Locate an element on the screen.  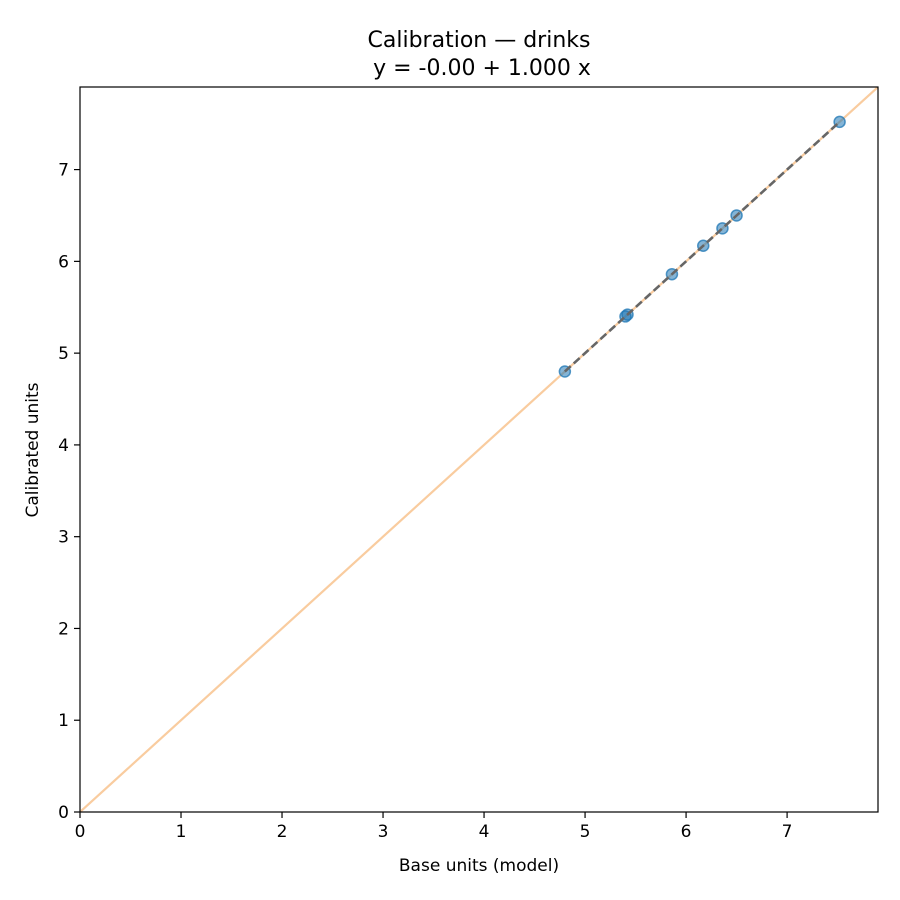
x-tick-label: 0 is located at coordinates (80, 832).